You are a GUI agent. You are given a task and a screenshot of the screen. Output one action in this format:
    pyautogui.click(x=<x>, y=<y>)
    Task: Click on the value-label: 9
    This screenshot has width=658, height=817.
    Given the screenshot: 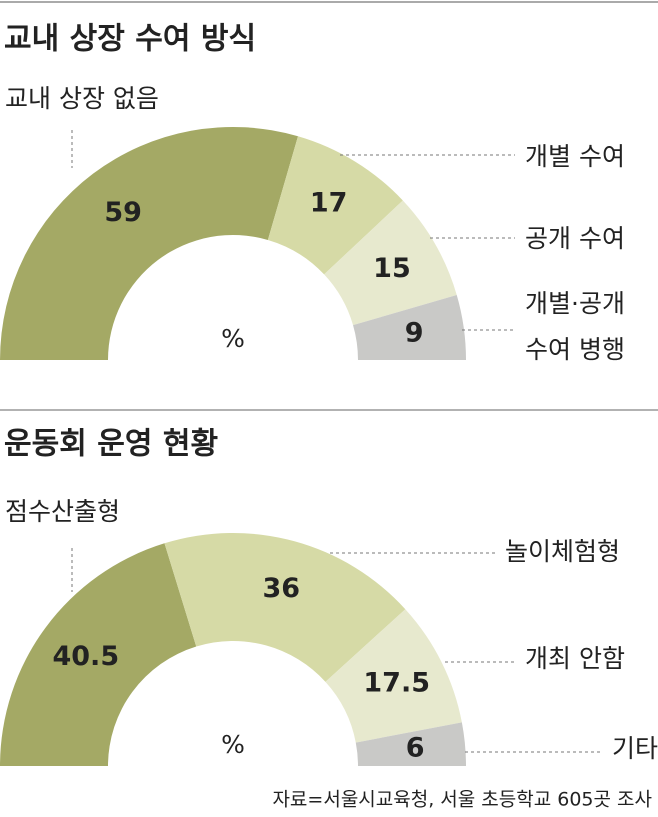 What is the action you would take?
    pyautogui.click(x=414, y=333)
    